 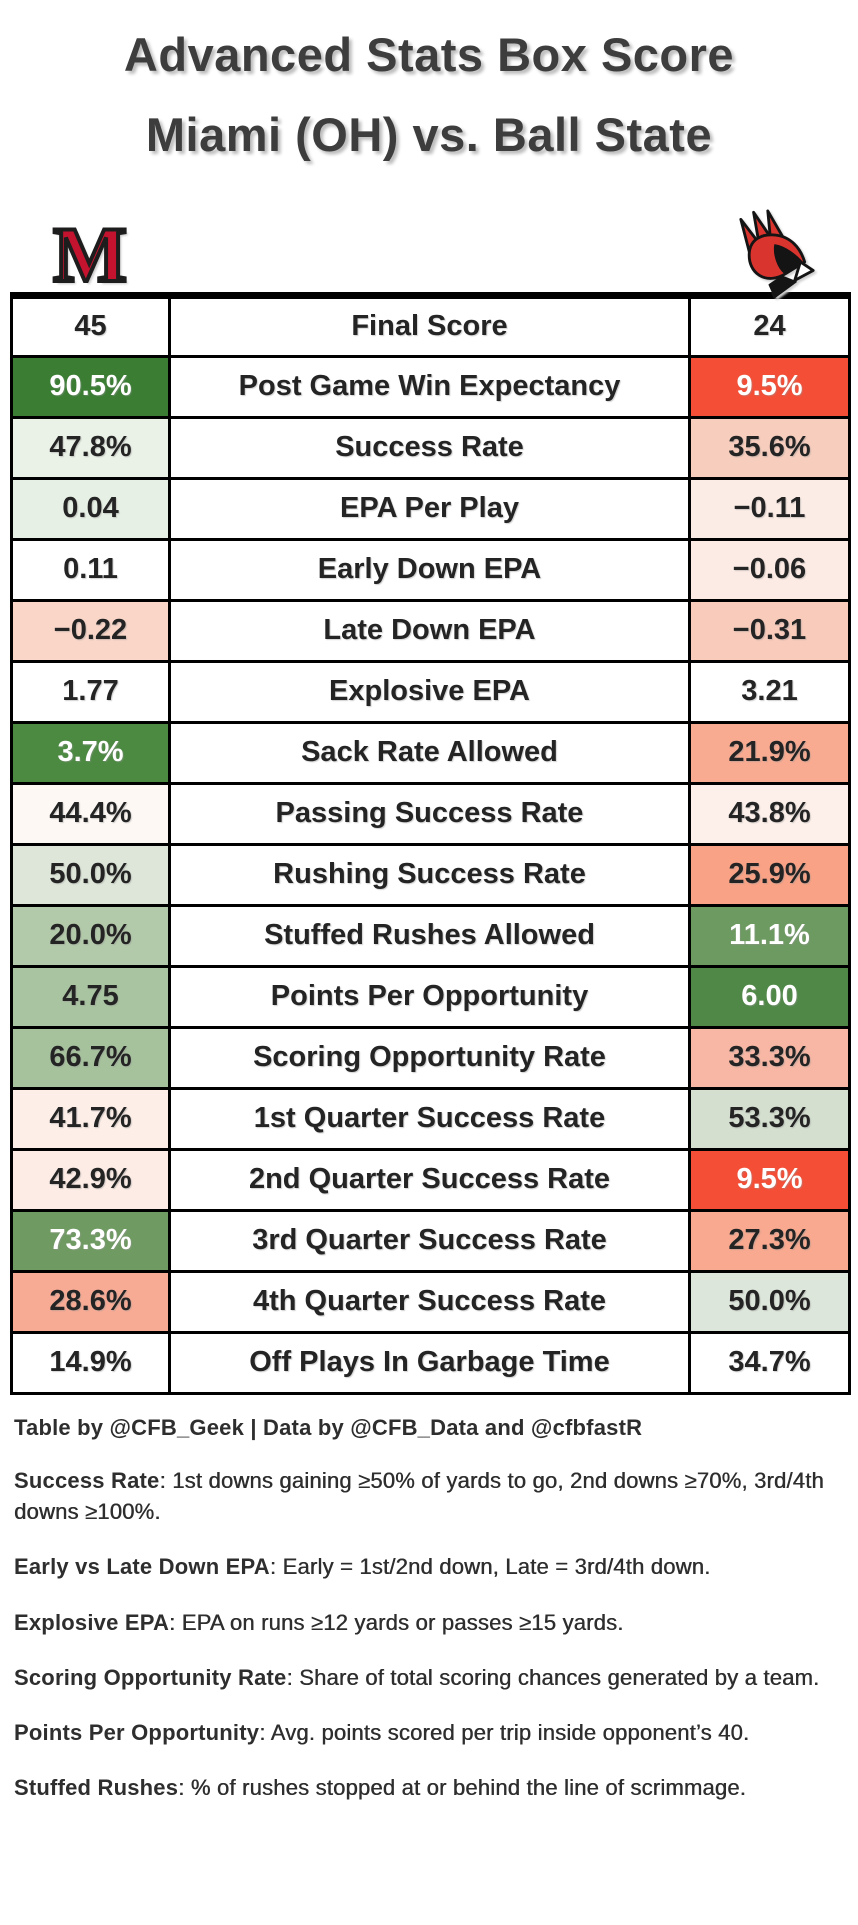 What do you see at coordinates (90, 447) in the screenshot?
I see `miami-value-cell: 47.8%` at bounding box center [90, 447].